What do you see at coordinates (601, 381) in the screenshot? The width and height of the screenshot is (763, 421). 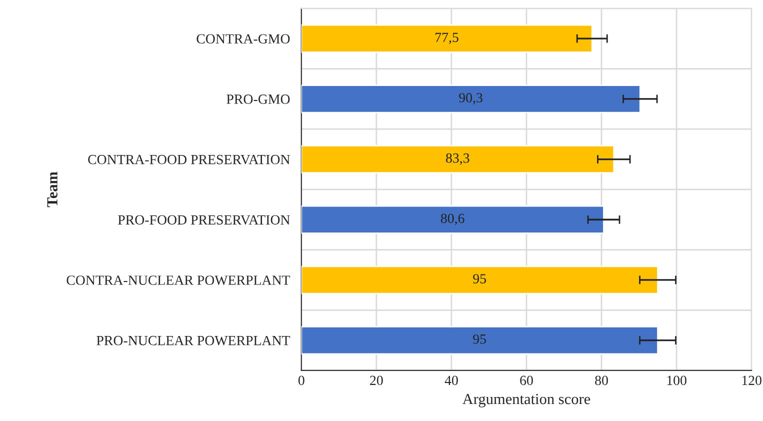 I see `x-tick-label: 80` at bounding box center [601, 381].